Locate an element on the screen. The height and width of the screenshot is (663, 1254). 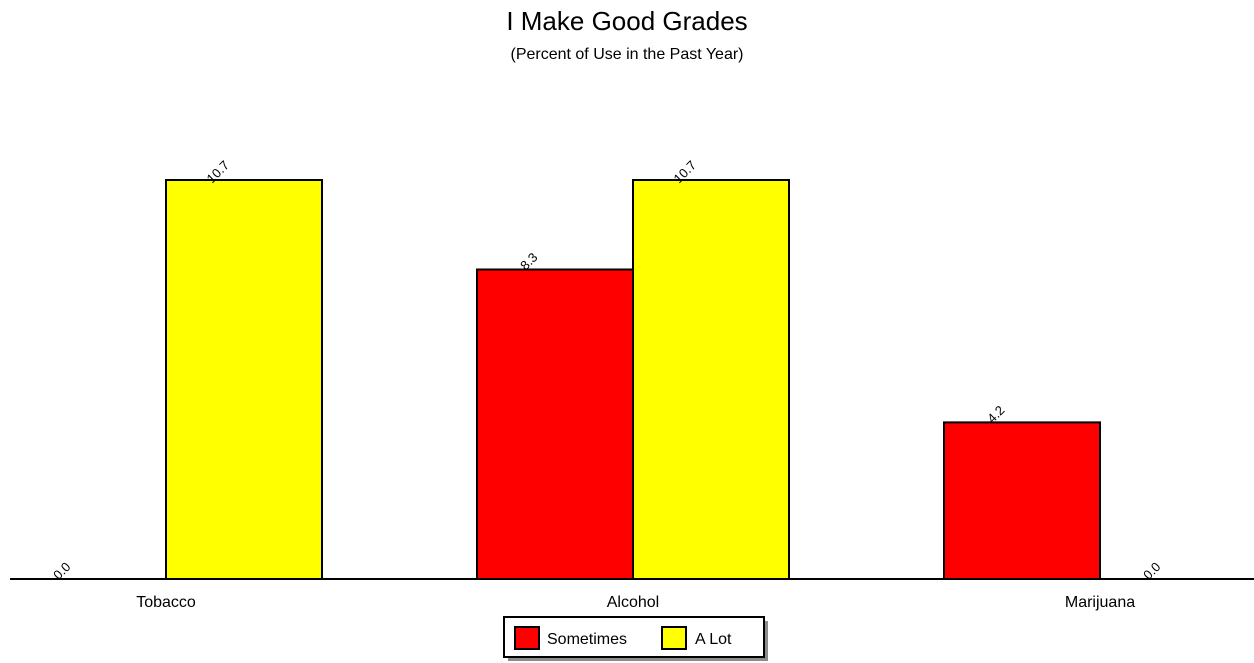
legend-box is located at coordinates (634, 637).